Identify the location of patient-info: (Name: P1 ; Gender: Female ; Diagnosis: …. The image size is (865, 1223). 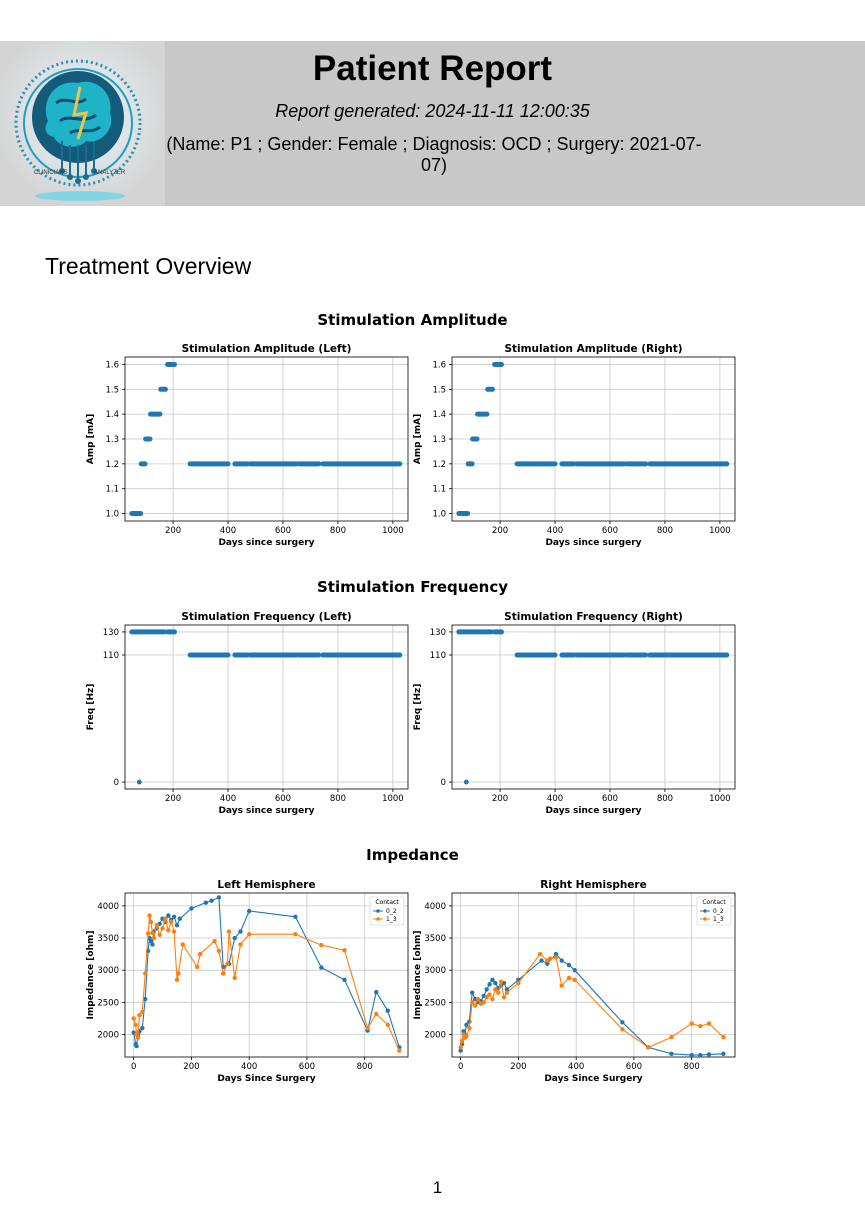
(434, 154).